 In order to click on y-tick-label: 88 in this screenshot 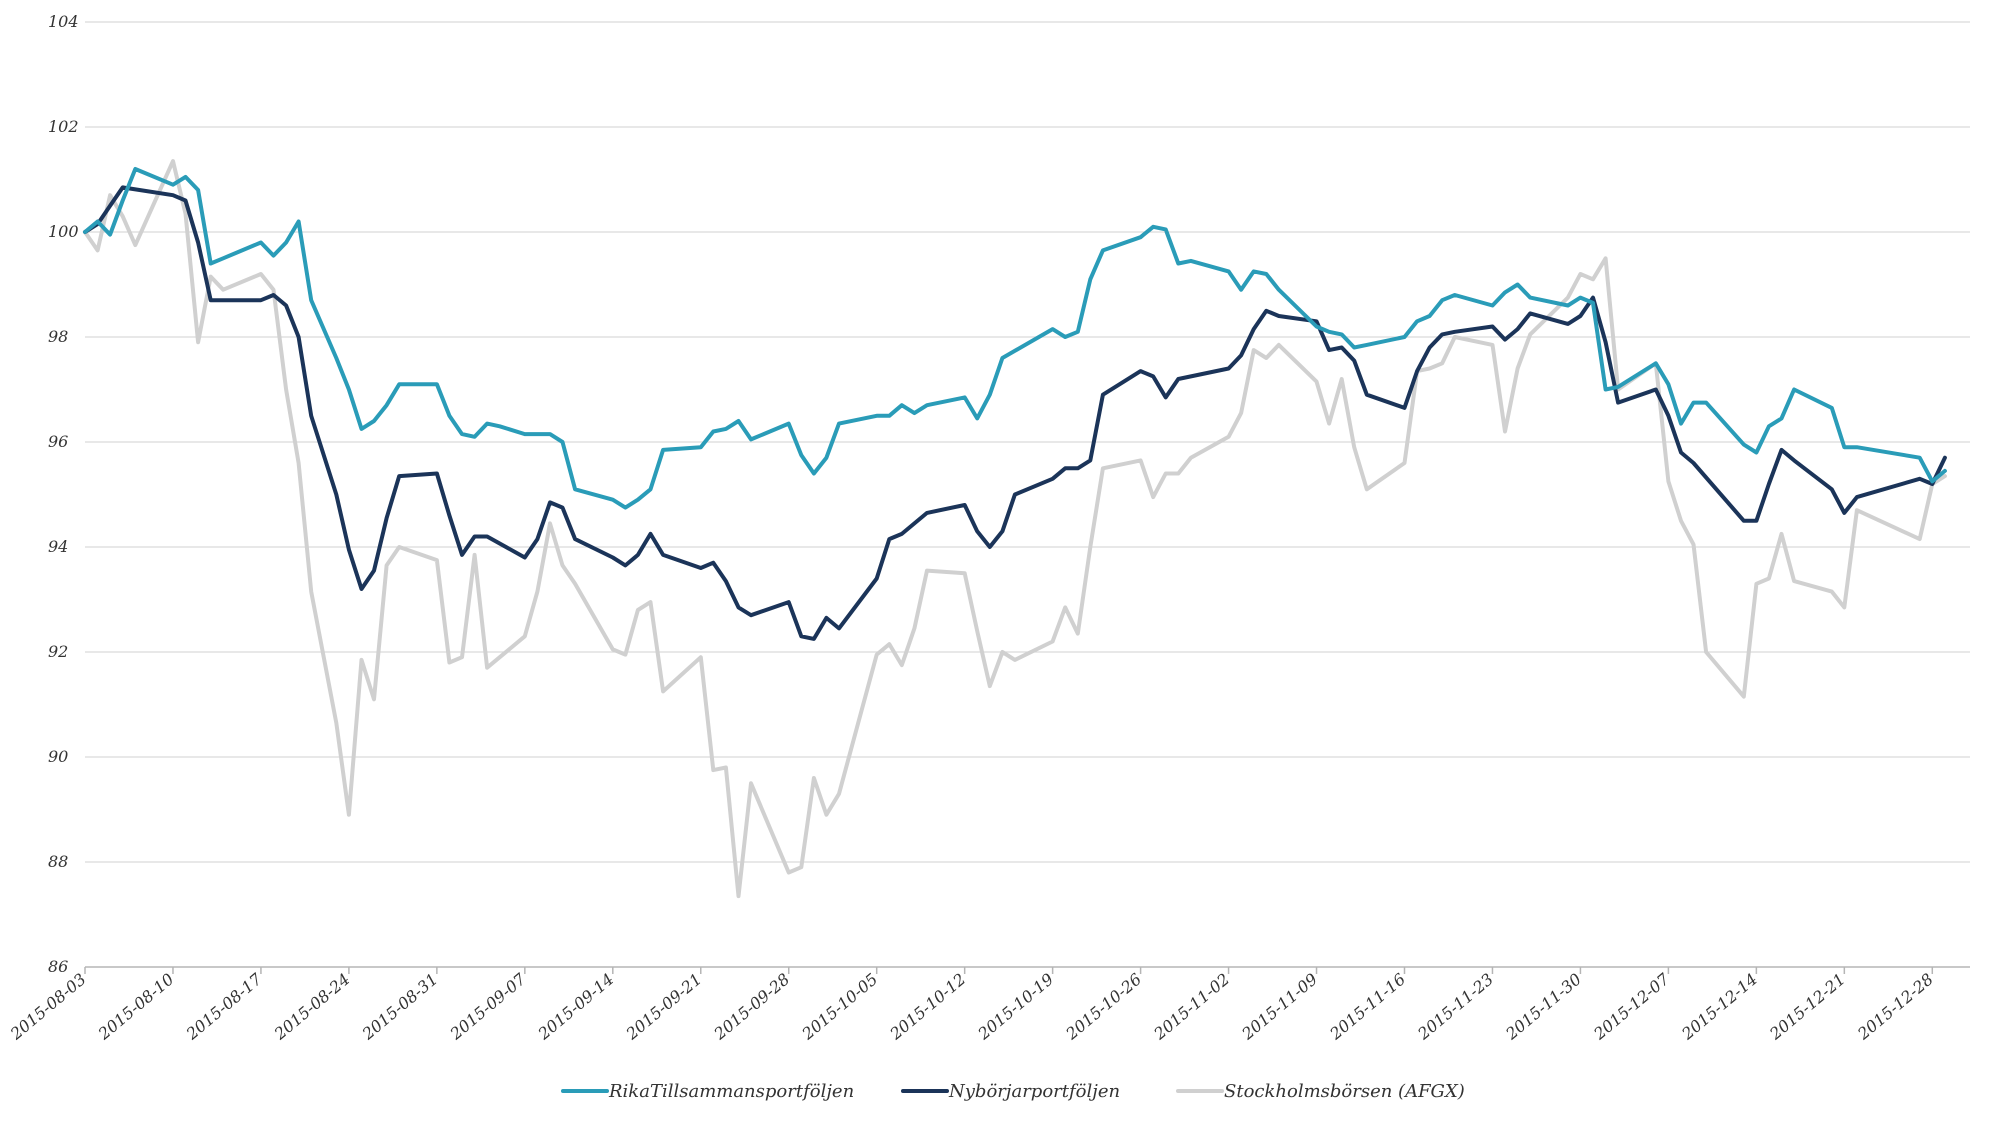, I will do `click(58, 861)`.